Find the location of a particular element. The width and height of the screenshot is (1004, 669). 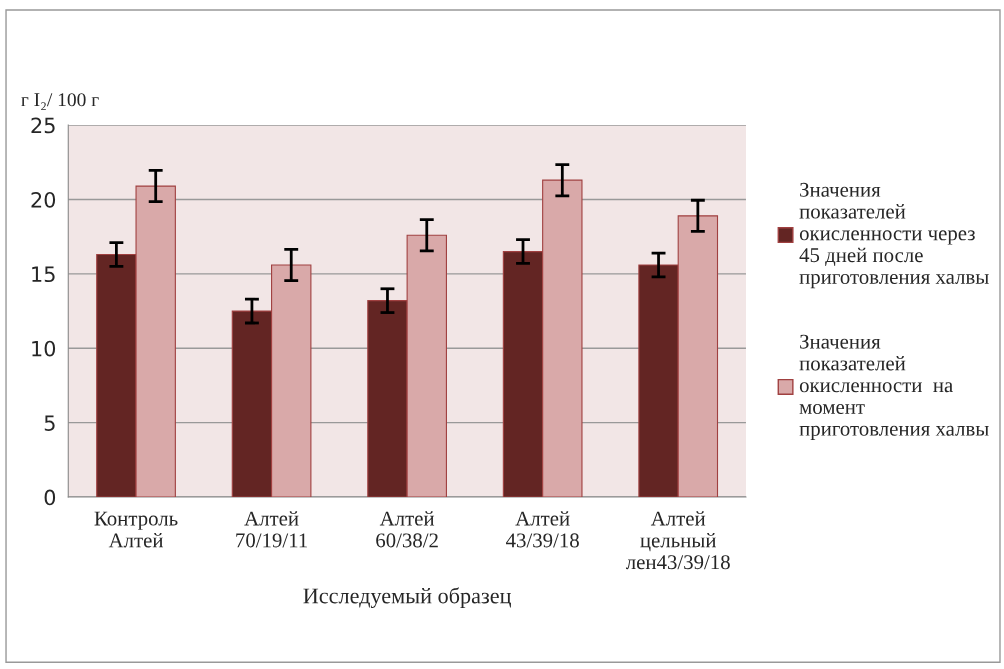

y-axis-title: г I₂/ 100 г is located at coordinates (60, 102).